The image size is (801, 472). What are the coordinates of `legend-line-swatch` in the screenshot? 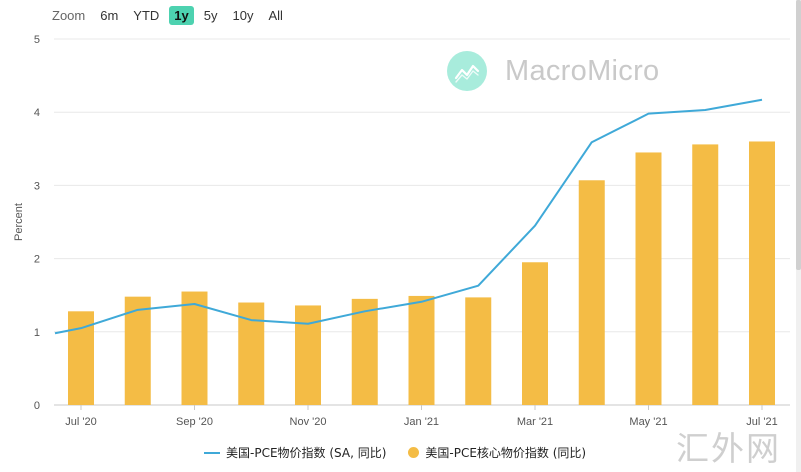 It's located at (212, 452).